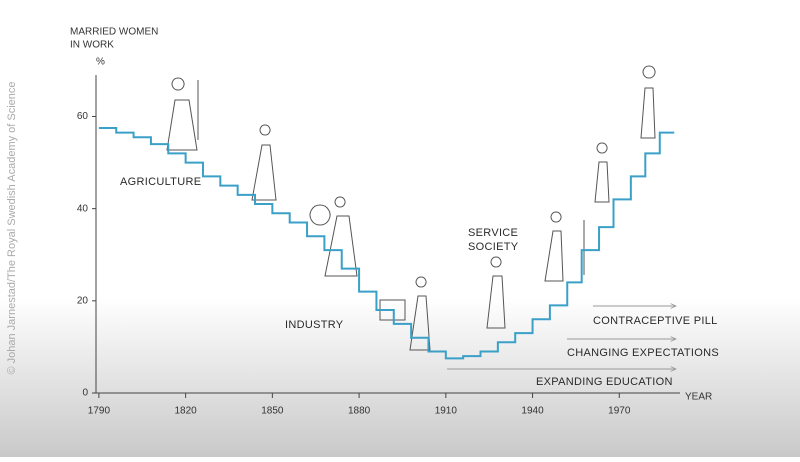 The height and width of the screenshot is (462, 800). I want to click on annotation-text: SERVICE, so click(493, 233).